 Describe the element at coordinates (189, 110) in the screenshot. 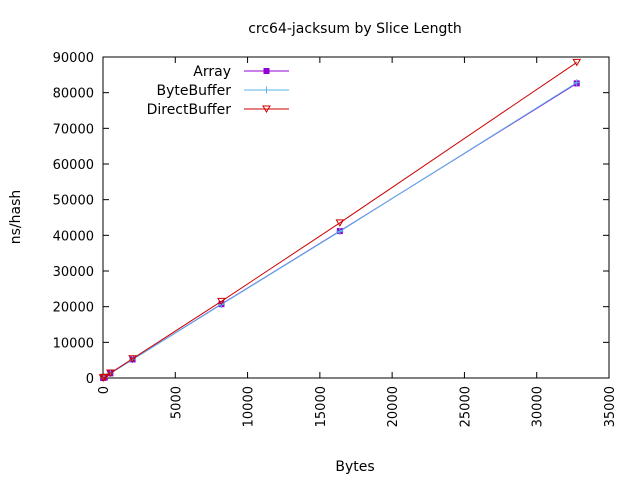

I see `legend-label: DirectBuffer` at that location.